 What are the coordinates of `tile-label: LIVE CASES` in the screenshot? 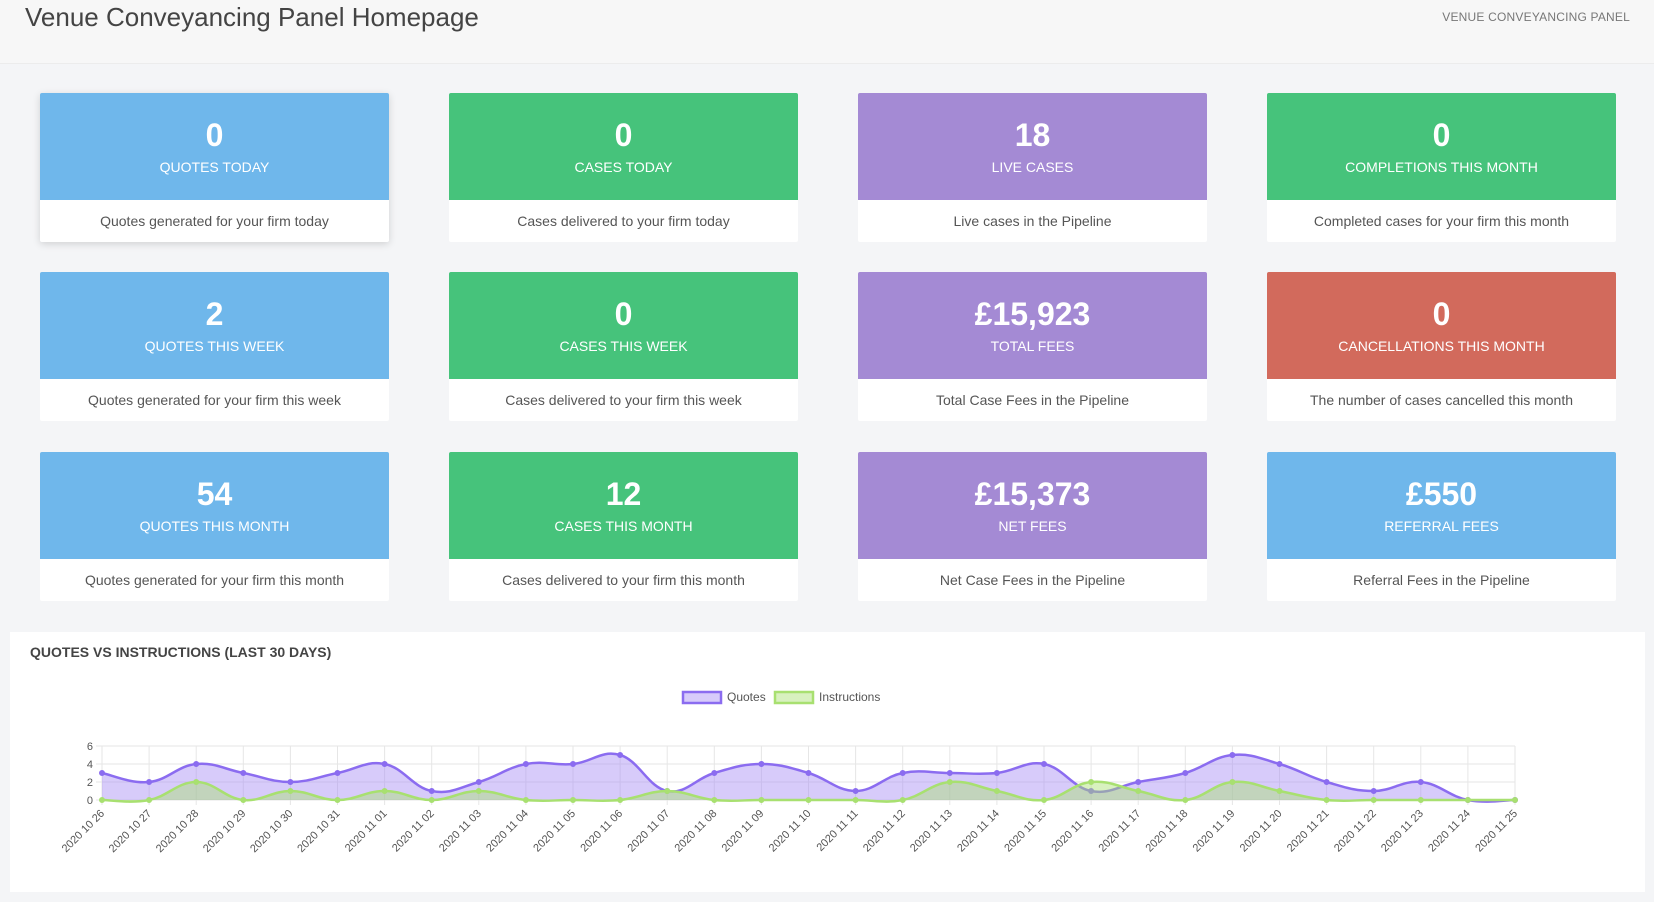 It's located at (1032, 167).